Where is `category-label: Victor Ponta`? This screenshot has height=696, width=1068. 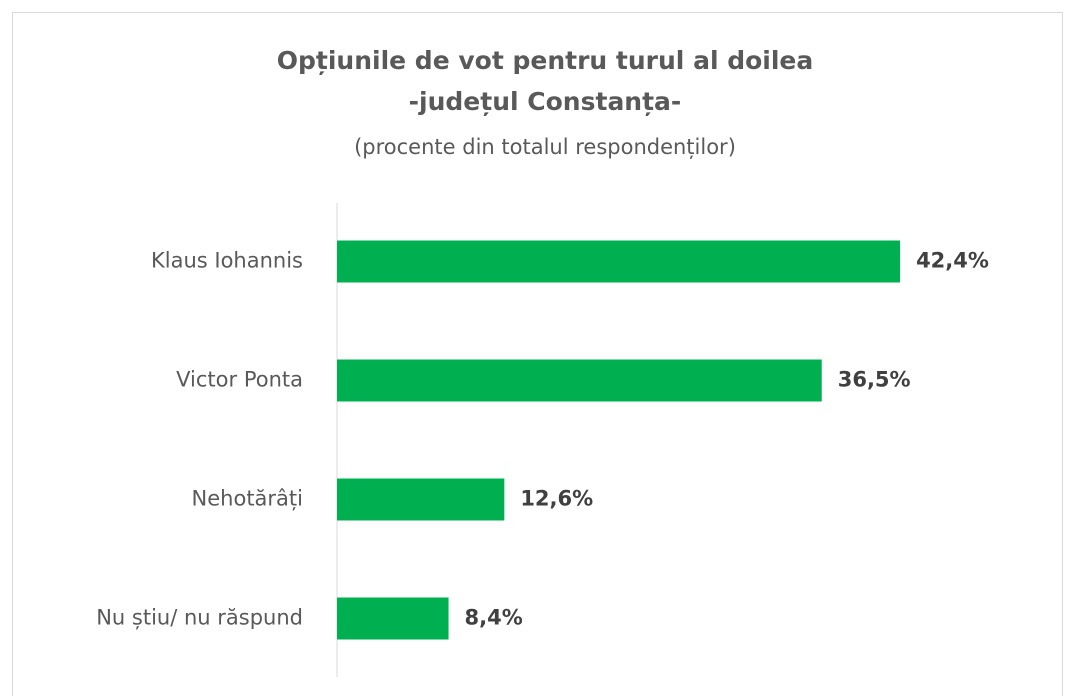 category-label: Victor Ponta is located at coordinates (239, 380).